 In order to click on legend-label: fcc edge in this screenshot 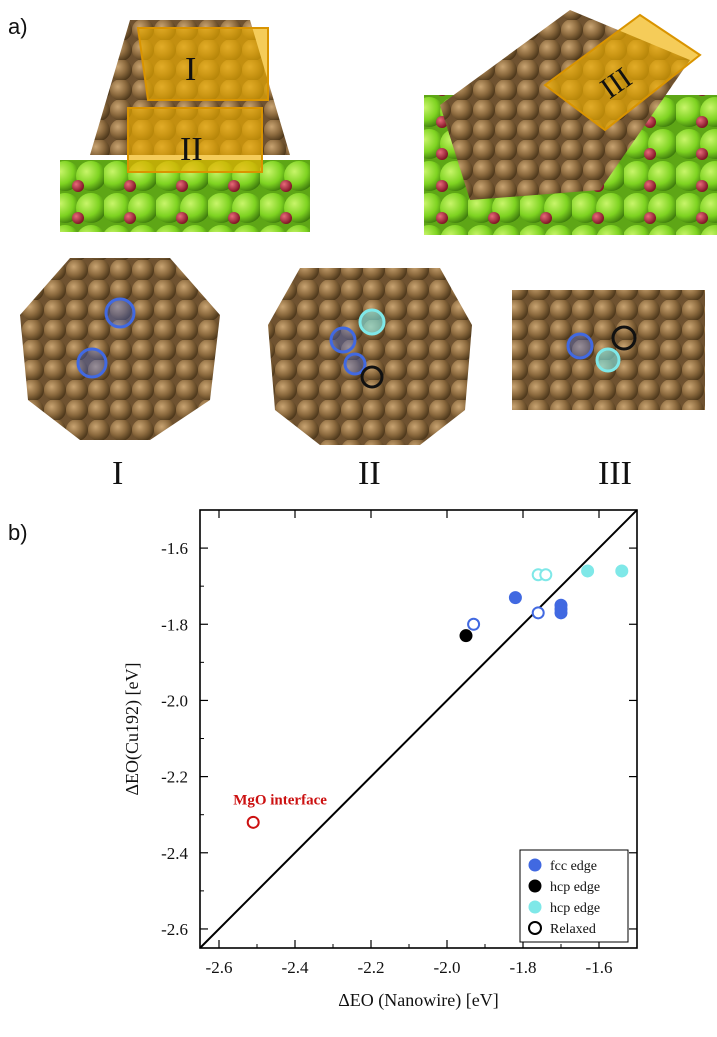, I will do `click(573, 866)`.